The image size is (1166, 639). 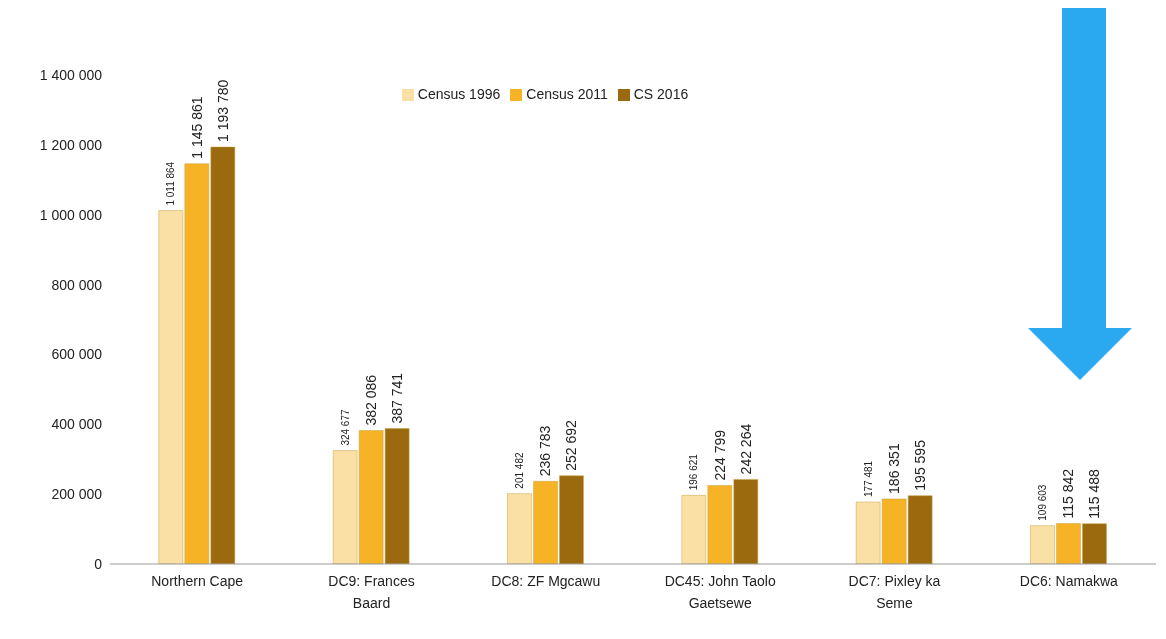 What do you see at coordinates (197, 581) in the screenshot?
I see `x-tick-label: Northern Cape` at bounding box center [197, 581].